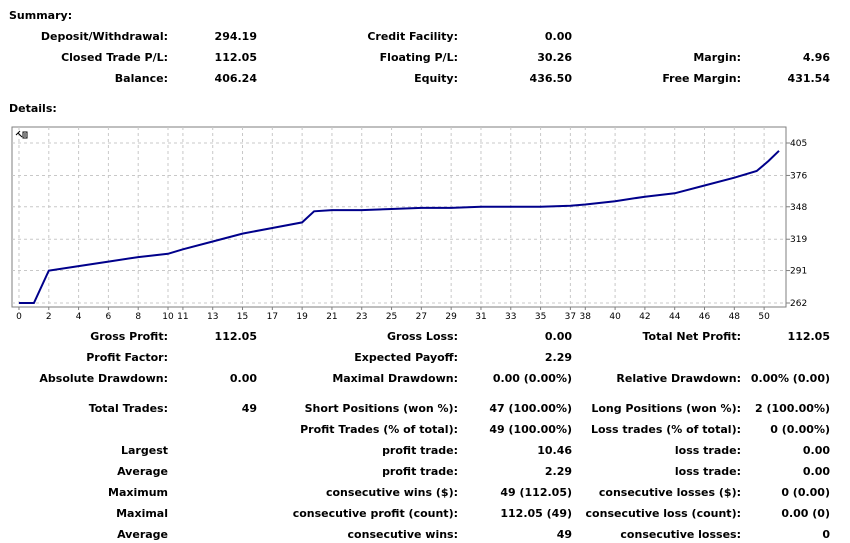  What do you see at coordinates (436, 78) in the screenshot?
I see `summary-label: Equity:` at bounding box center [436, 78].